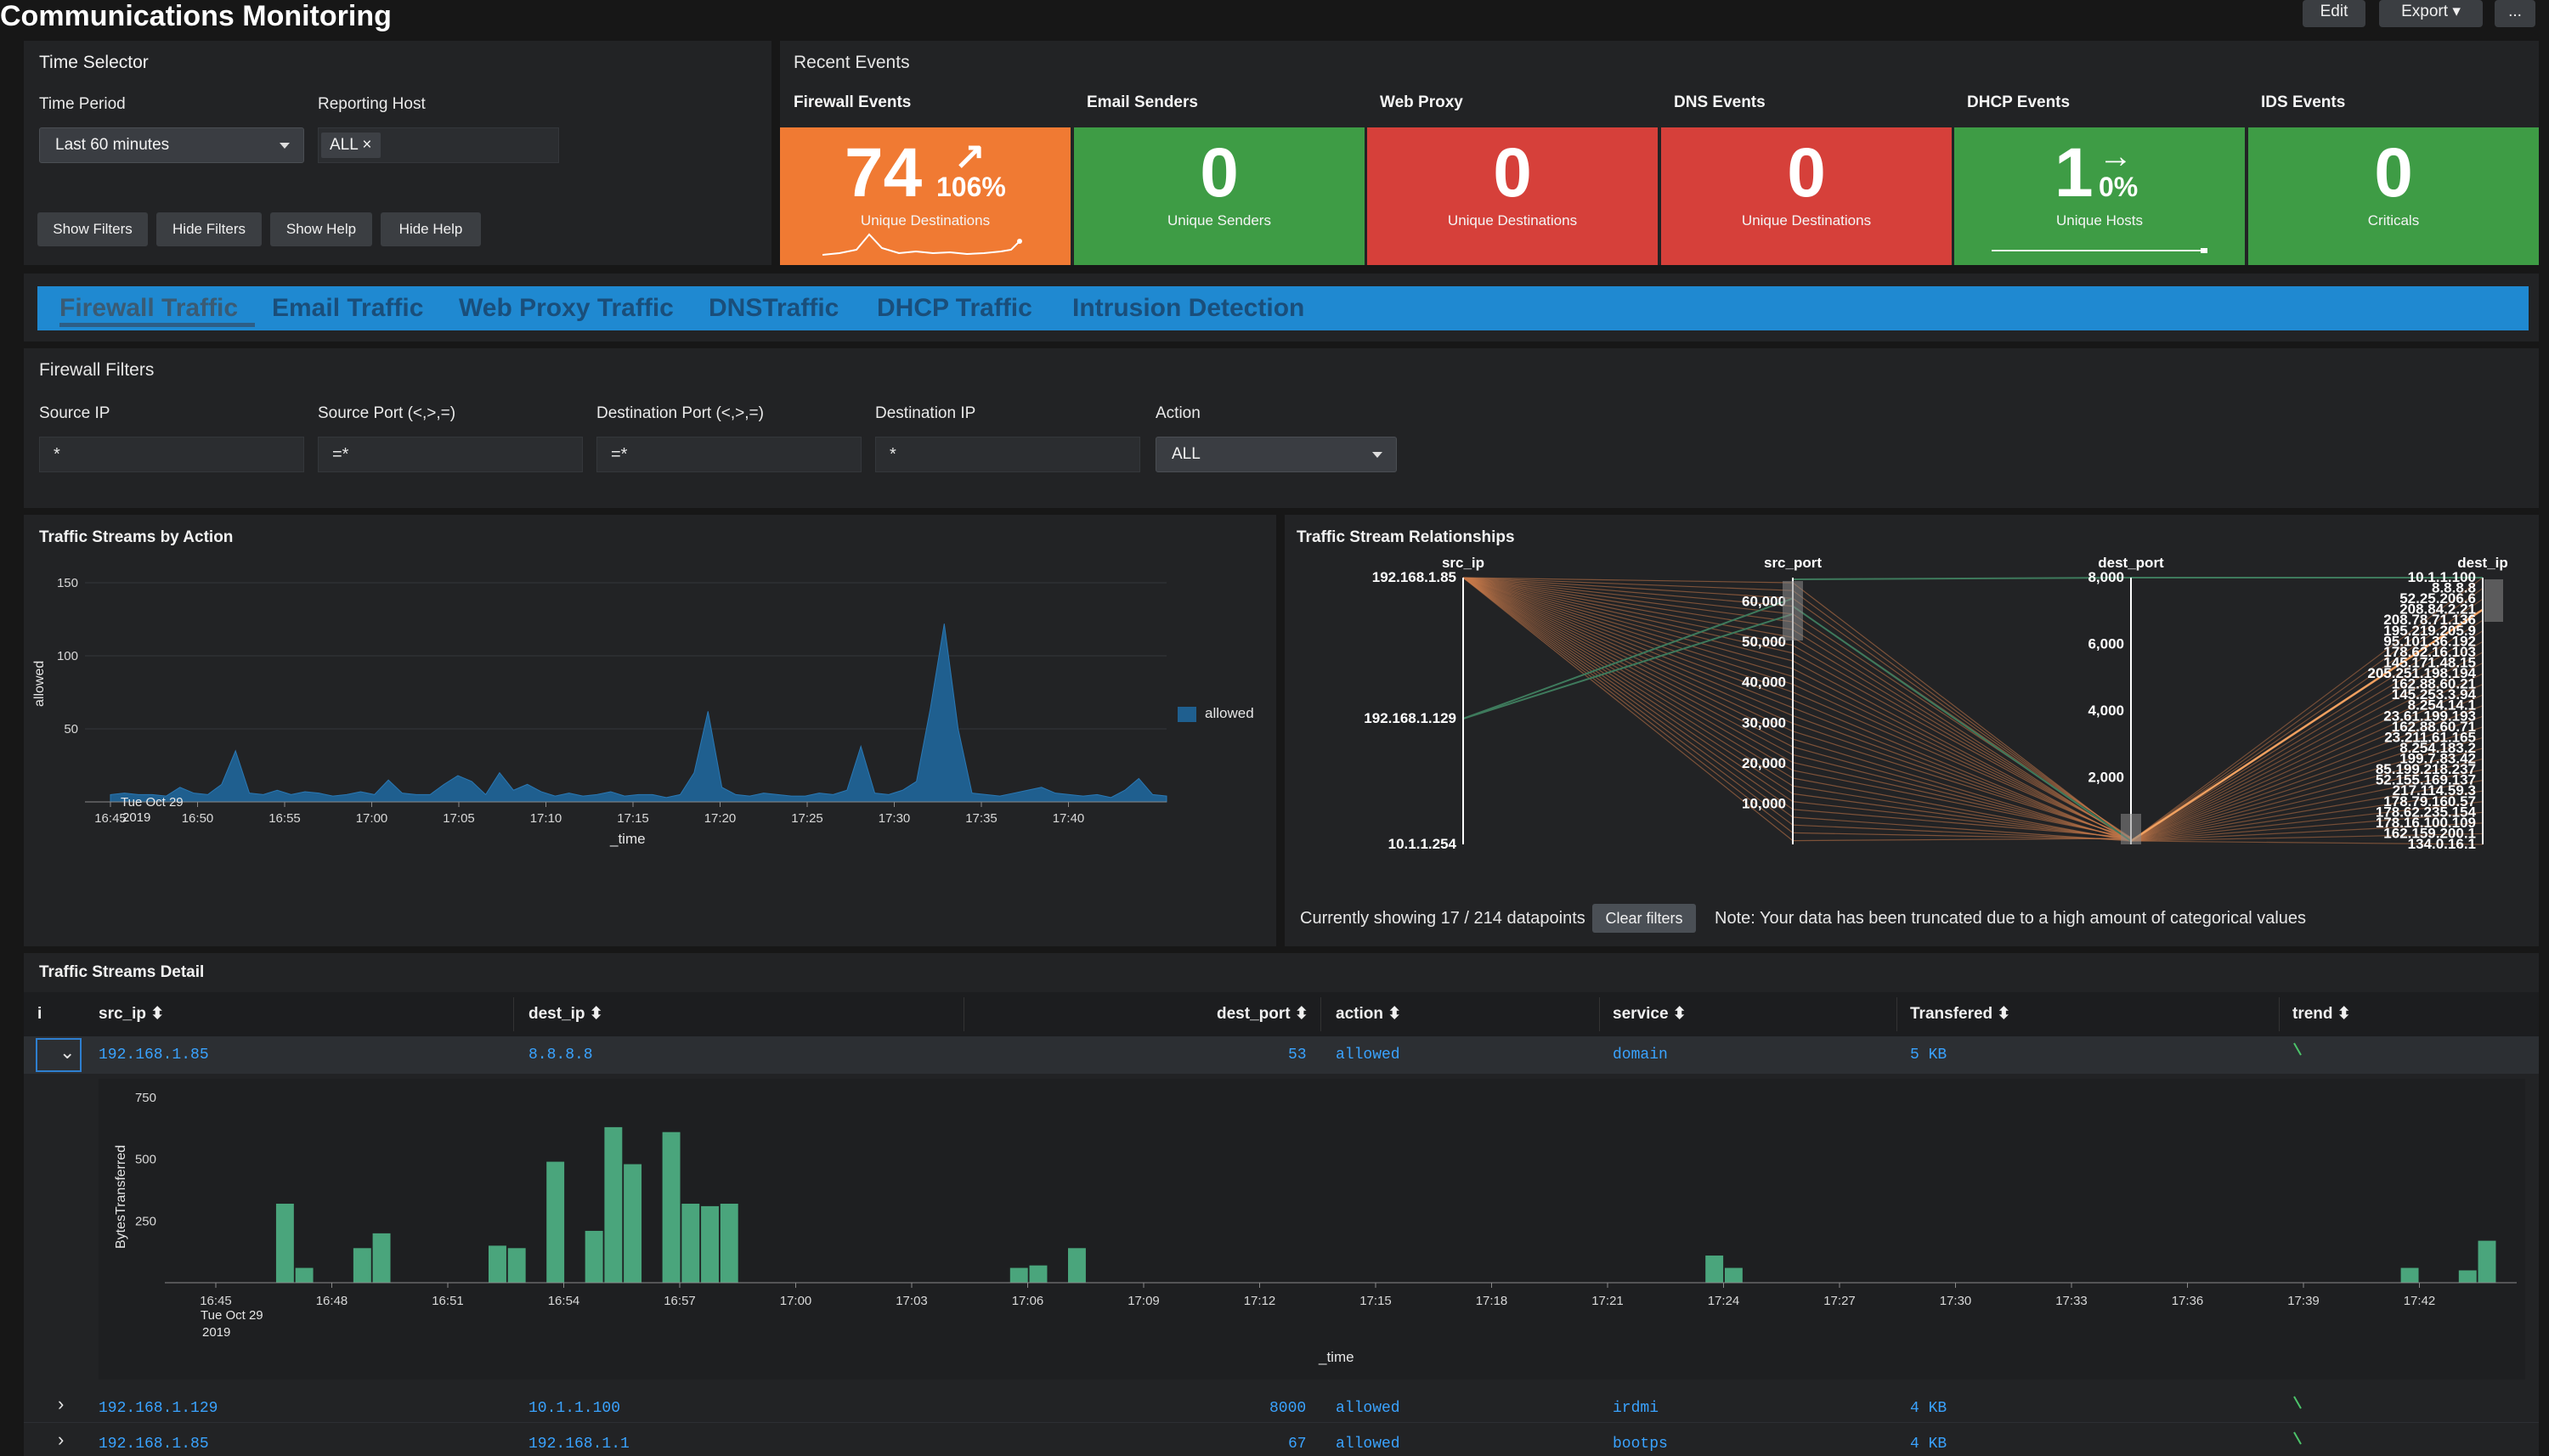 This screenshot has height=1456, width=2549. Describe the element at coordinates (209, 229) in the screenshot. I see `hide-filters-button: Hide Filters` at that location.